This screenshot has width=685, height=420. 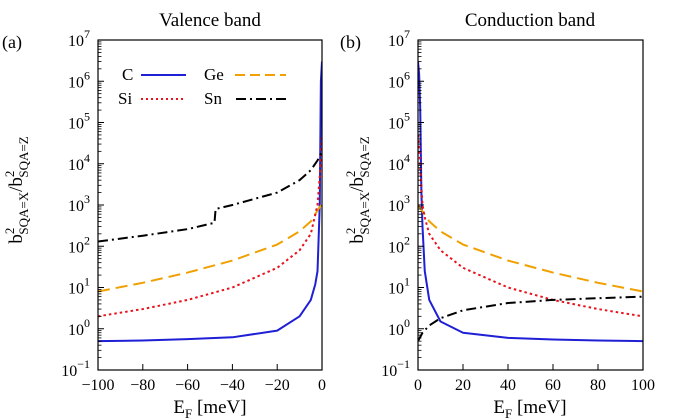 I want to click on legend-label-ge: Ge, so click(x=214, y=74).